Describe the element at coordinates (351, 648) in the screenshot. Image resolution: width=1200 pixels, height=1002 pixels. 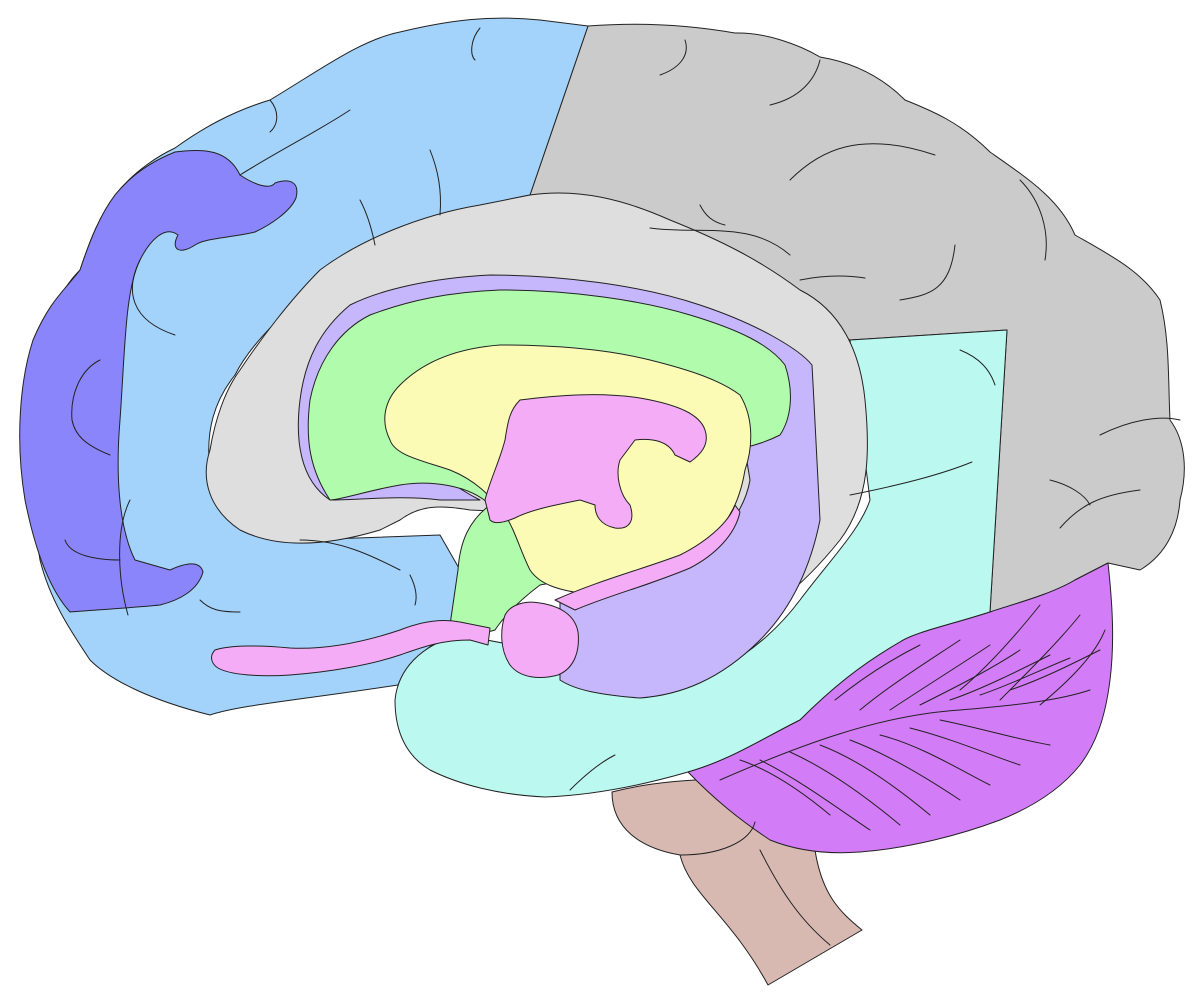
I see `fourth-ventricle-channel` at that location.